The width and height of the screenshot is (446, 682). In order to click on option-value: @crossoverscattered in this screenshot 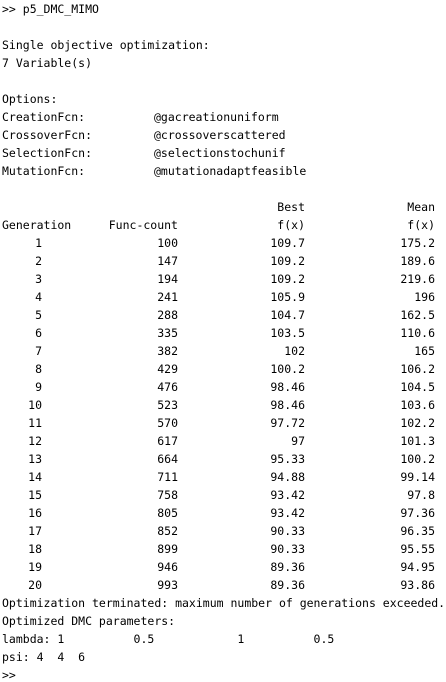, I will do `click(220, 135)`.